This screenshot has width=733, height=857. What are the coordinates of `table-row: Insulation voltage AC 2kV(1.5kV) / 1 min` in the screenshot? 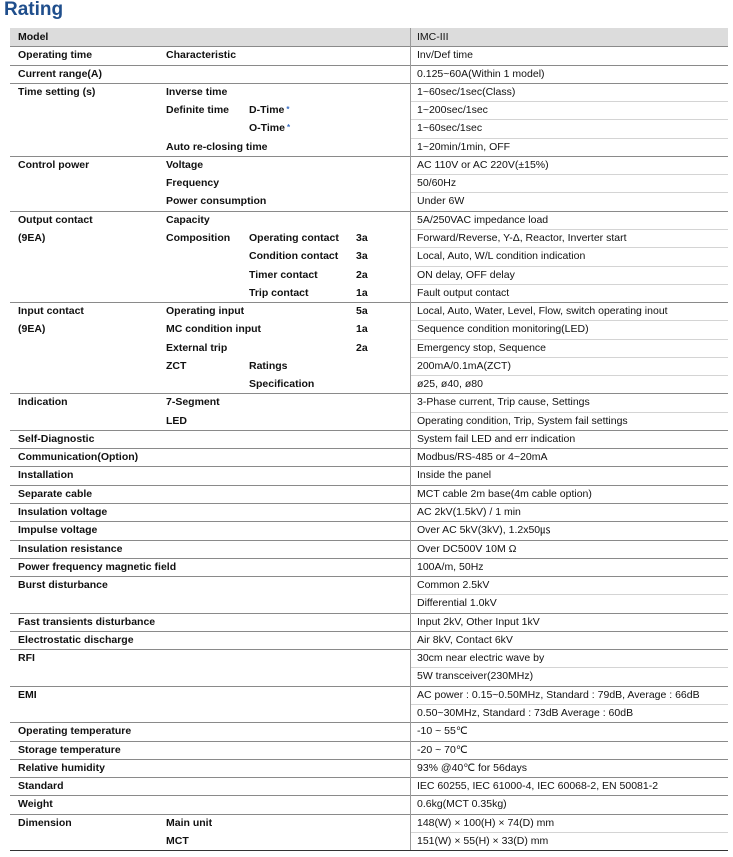 It's located at (369, 512).